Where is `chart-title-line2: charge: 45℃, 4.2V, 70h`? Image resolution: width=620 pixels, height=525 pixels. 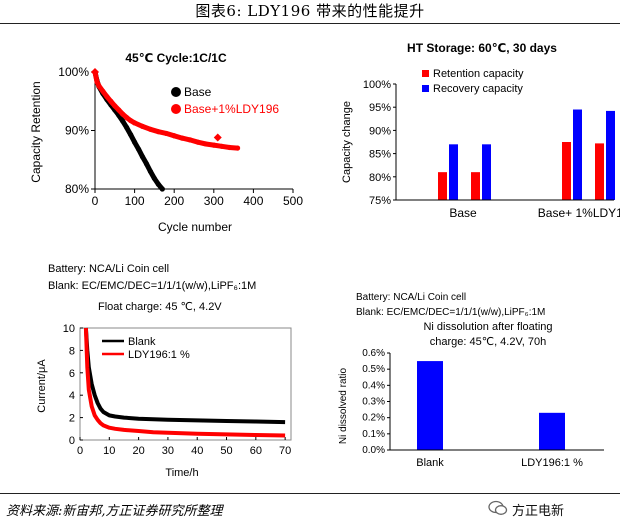
chart-title-line2: charge: 45℃, 4.2V, 70h is located at coordinates (488, 342).